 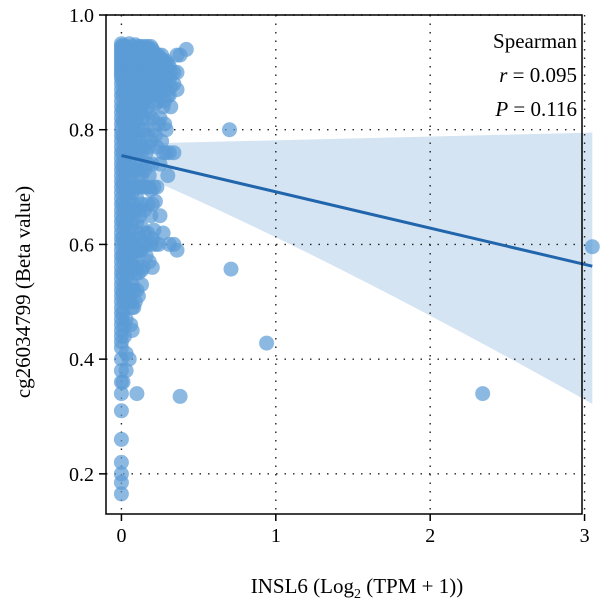 I want to click on regression-line, so click(x=357, y=211).